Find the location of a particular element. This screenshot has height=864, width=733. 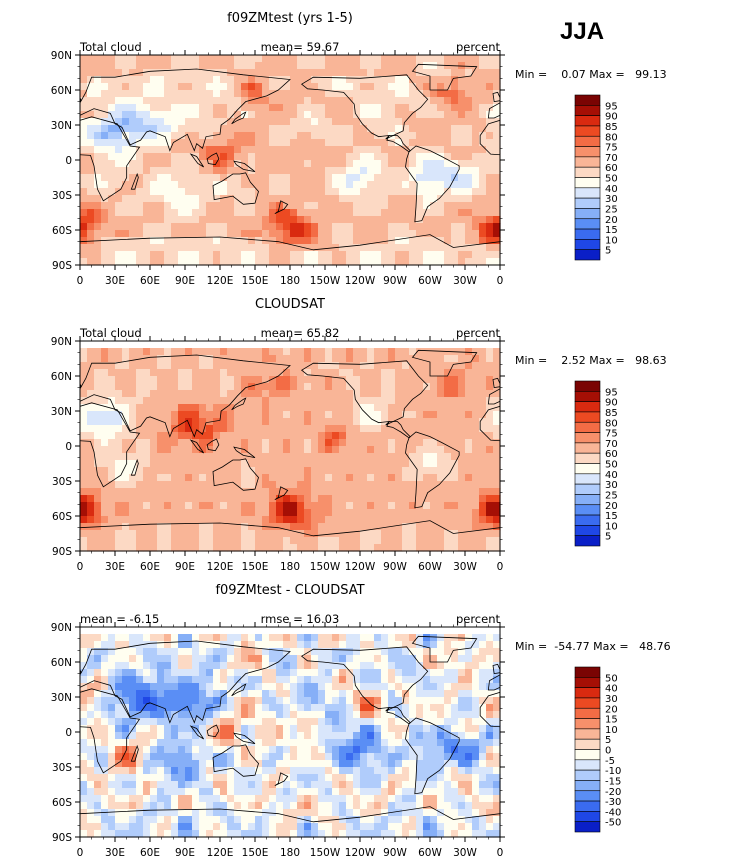

x-tick-label: 150E is located at coordinates (255, 281).